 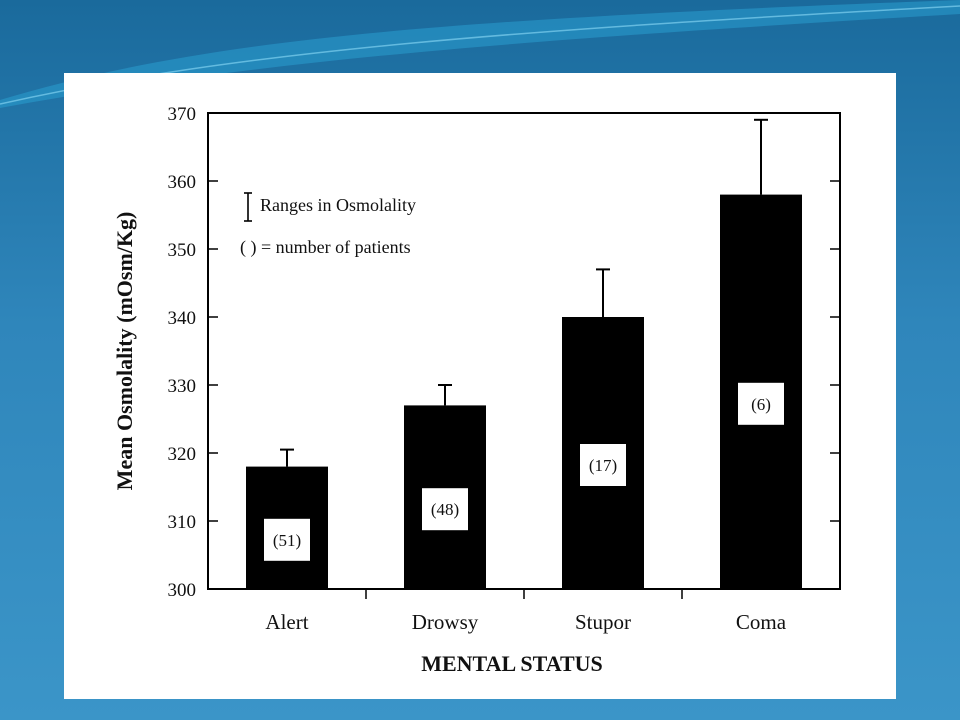 I want to click on y-tick-label: 370, so click(x=182, y=114).